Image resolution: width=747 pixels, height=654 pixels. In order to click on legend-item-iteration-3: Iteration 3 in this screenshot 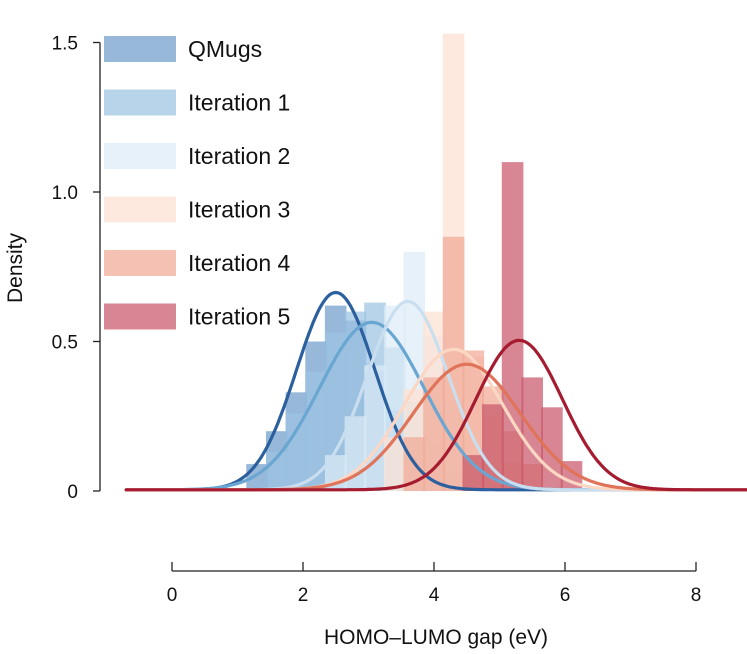, I will do `click(197, 209)`.